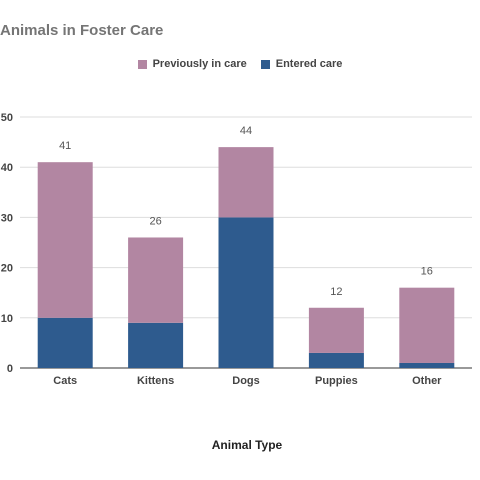  I want to click on legend-item-previously-in-care: Previously in care, so click(192, 64).